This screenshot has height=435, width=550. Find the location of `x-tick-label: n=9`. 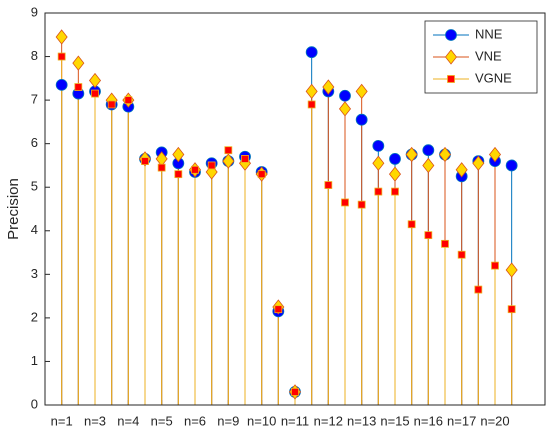

x-tick-label: n=9 is located at coordinates (228, 420).